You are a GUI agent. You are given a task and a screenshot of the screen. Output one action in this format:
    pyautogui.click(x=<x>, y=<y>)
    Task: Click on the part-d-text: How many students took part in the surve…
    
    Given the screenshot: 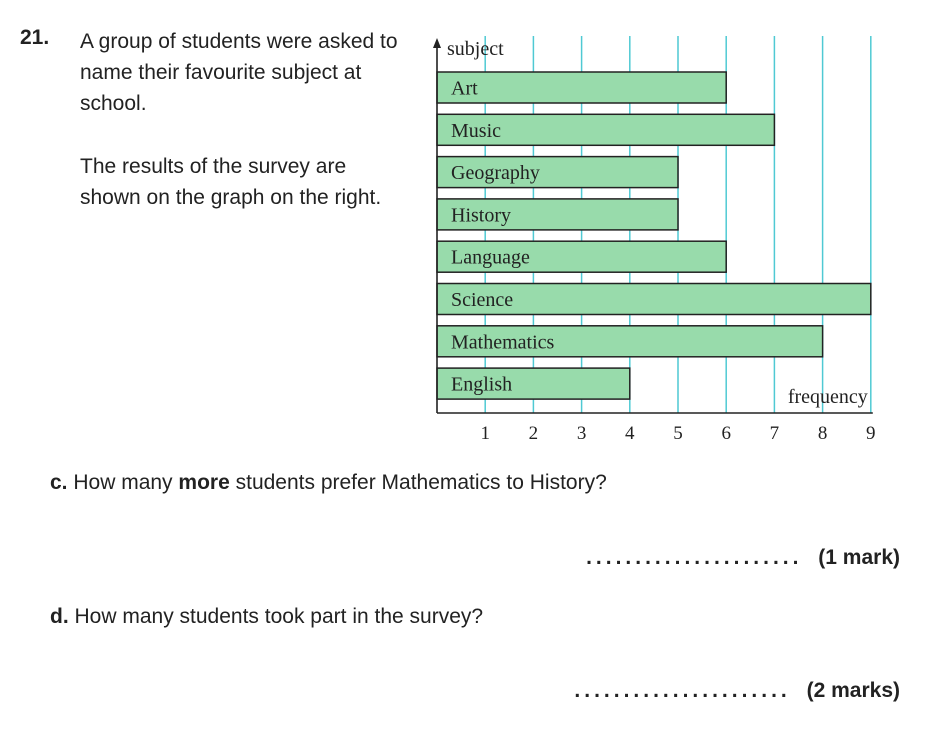 What is the action you would take?
    pyautogui.click(x=279, y=616)
    